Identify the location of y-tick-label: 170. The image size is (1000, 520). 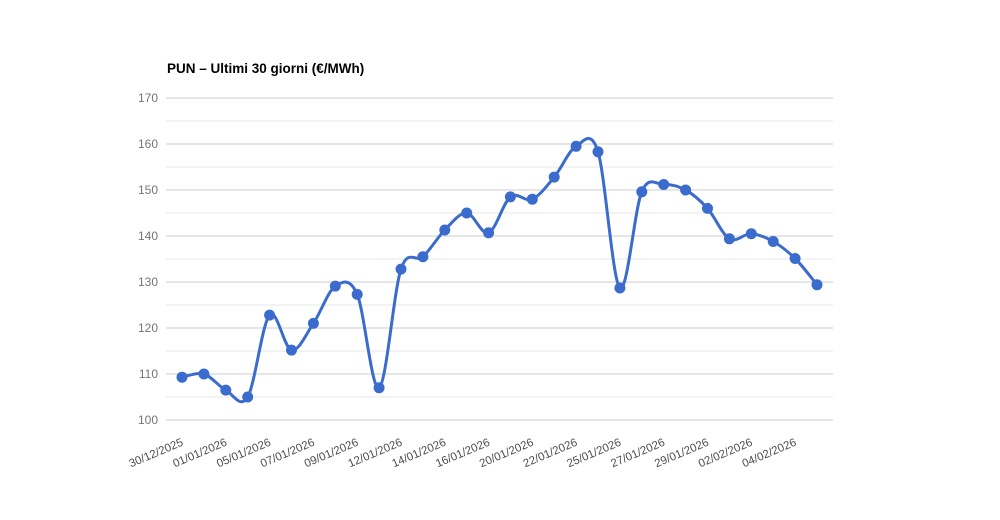
(148, 98).